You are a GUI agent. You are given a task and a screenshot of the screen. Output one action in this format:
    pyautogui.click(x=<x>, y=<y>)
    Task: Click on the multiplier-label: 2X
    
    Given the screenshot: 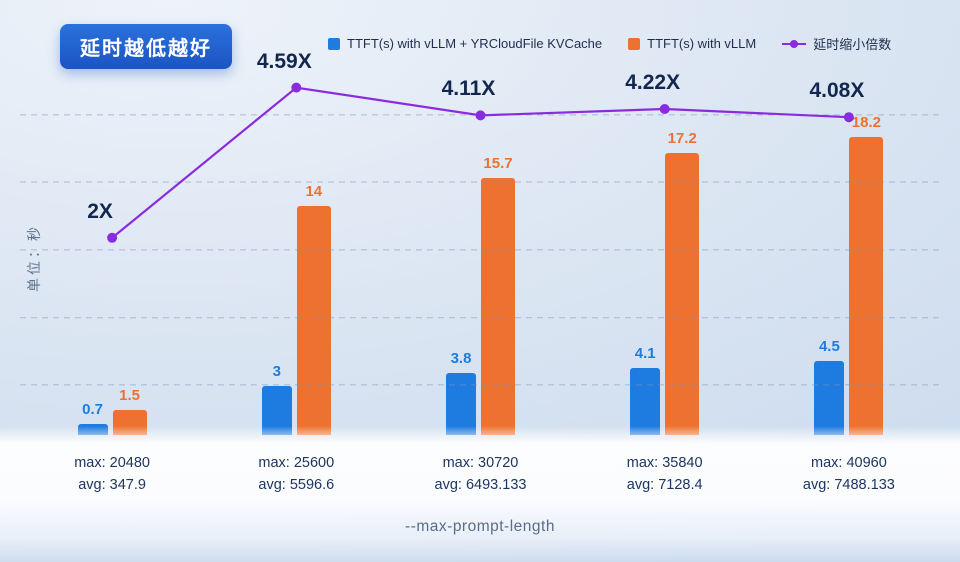 What is the action you would take?
    pyautogui.click(x=100, y=211)
    